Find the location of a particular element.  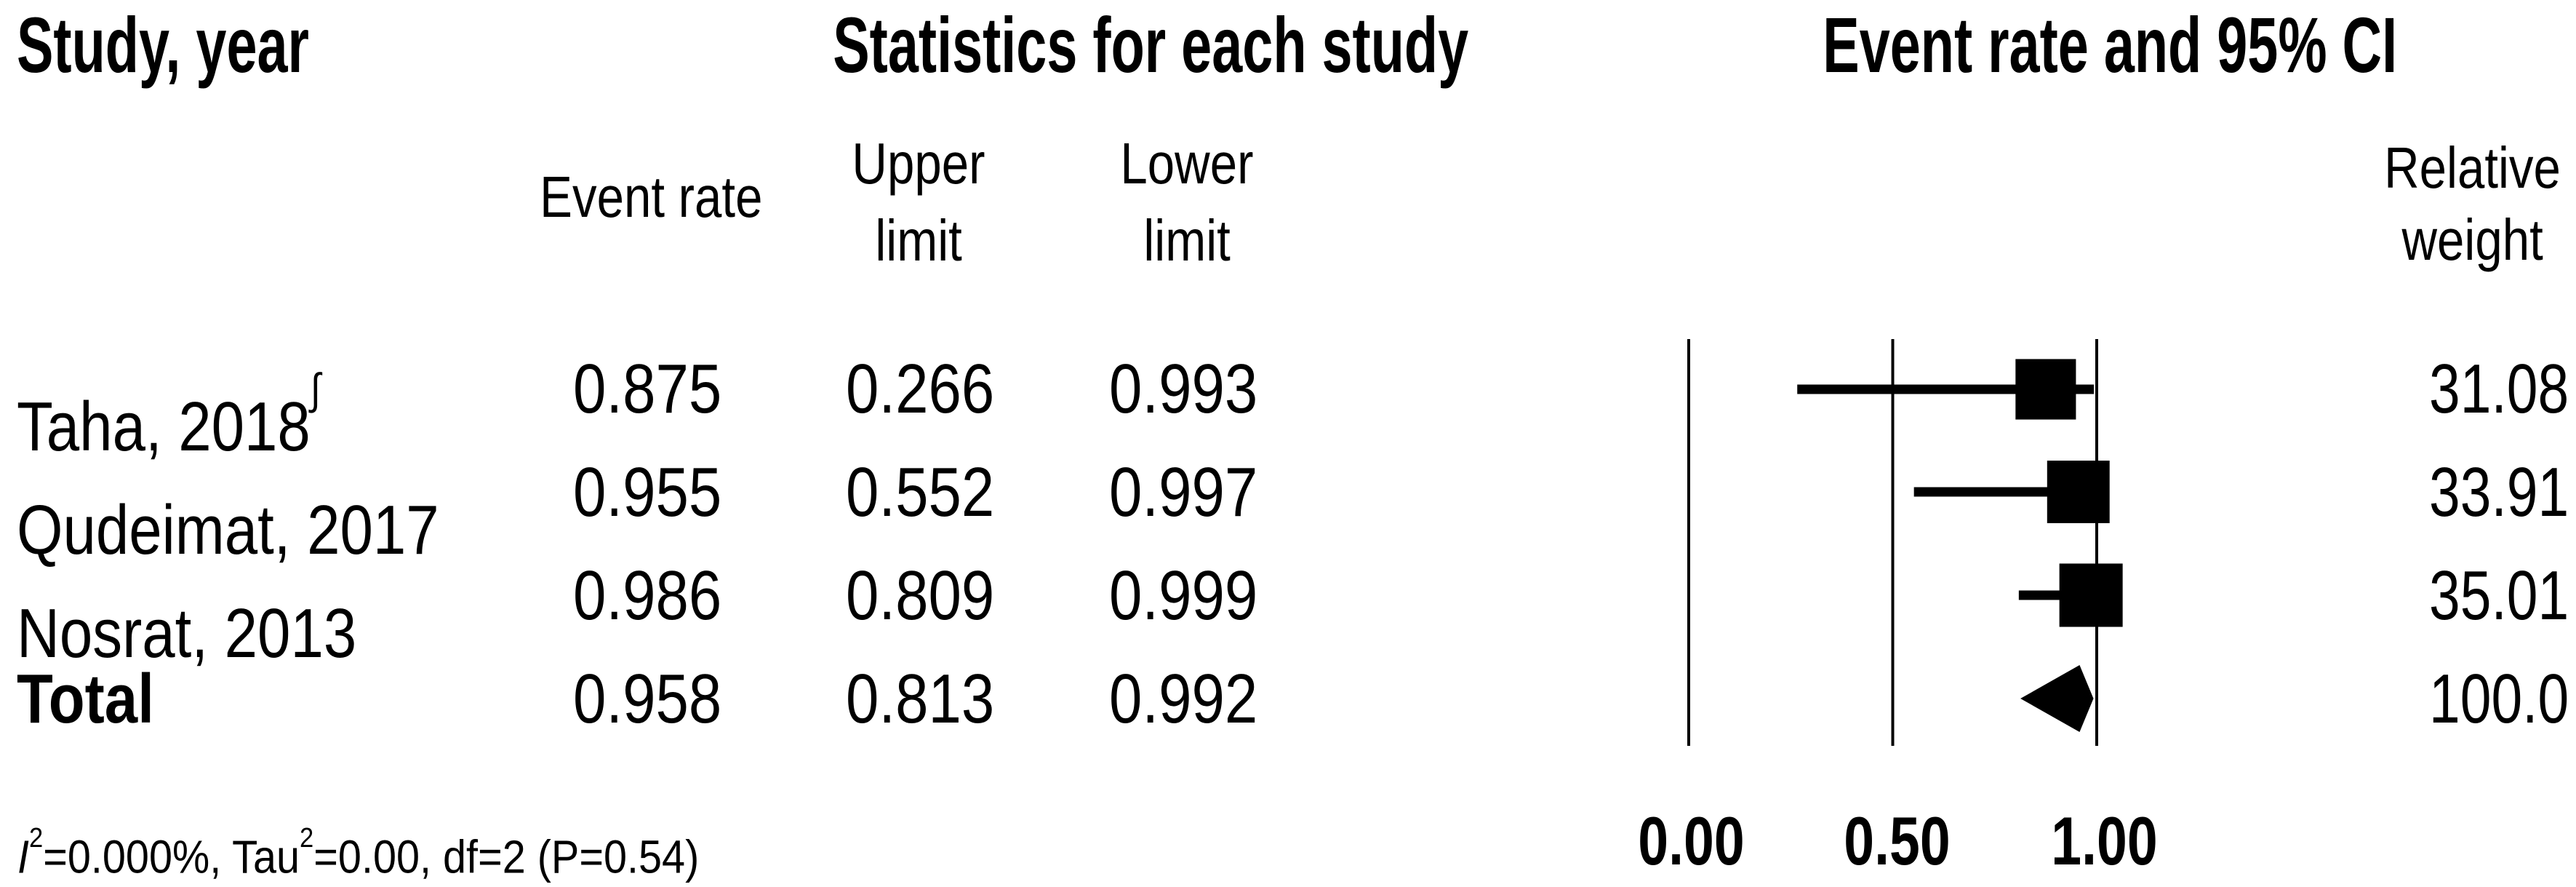

subheader-upper-limit: Upper limit is located at coordinates (918, 202).